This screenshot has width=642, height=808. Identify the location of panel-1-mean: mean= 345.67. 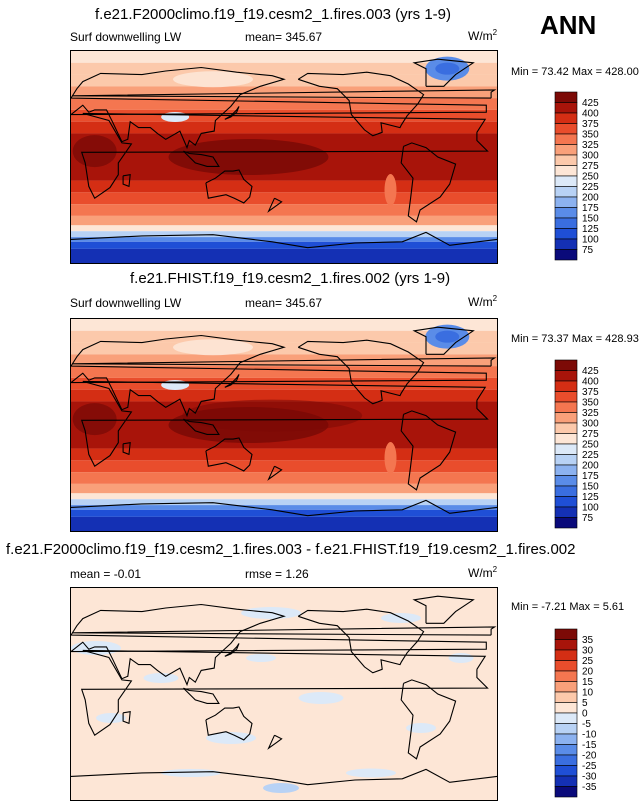
(284, 37).